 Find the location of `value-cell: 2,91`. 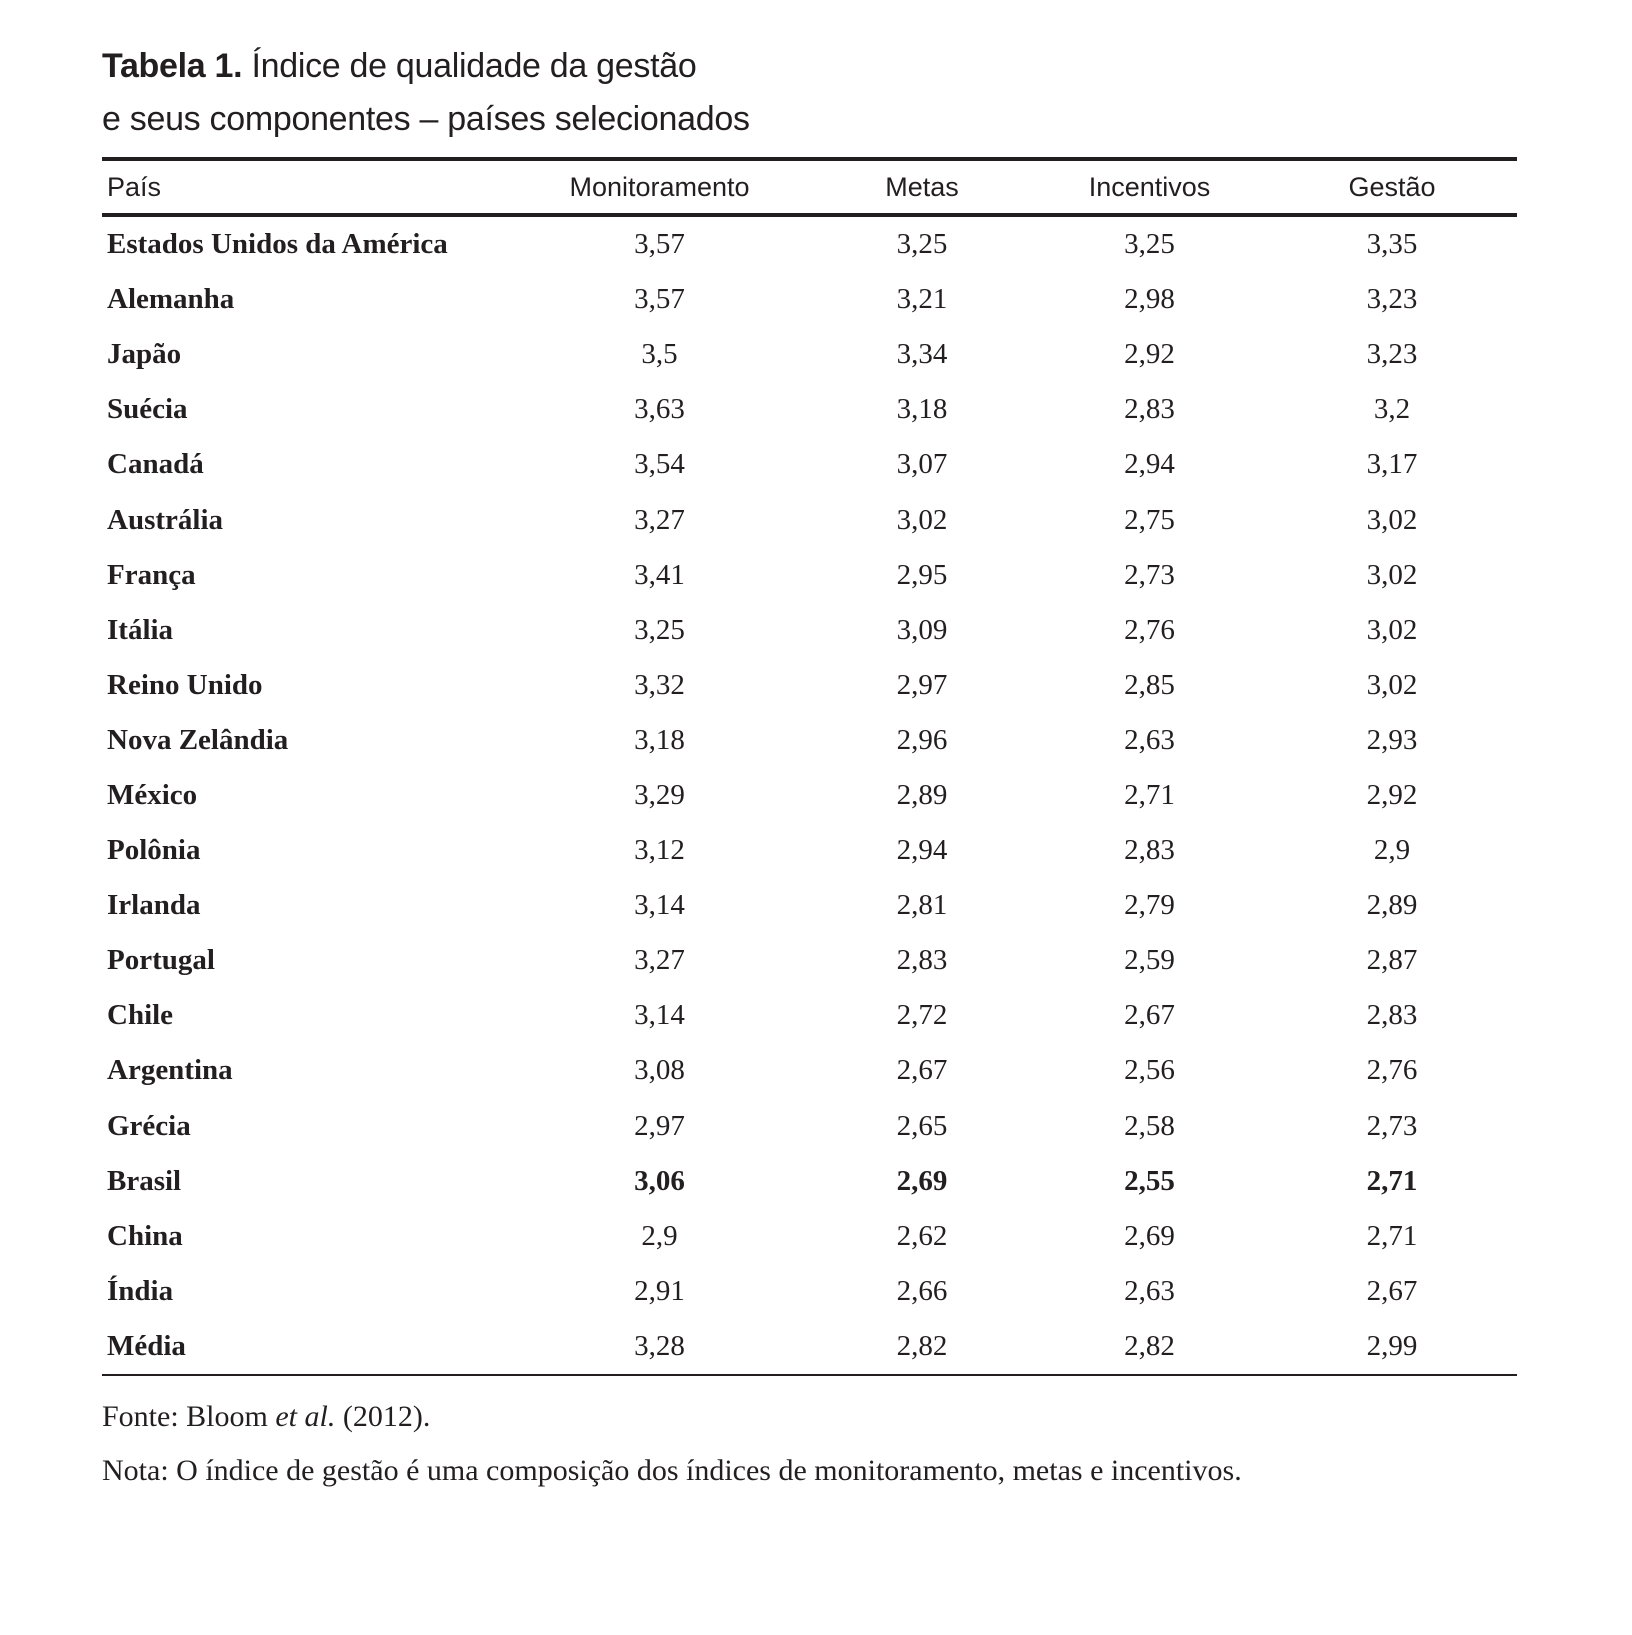

value-cell: 2,91 is located at coordinates (659, 1290).